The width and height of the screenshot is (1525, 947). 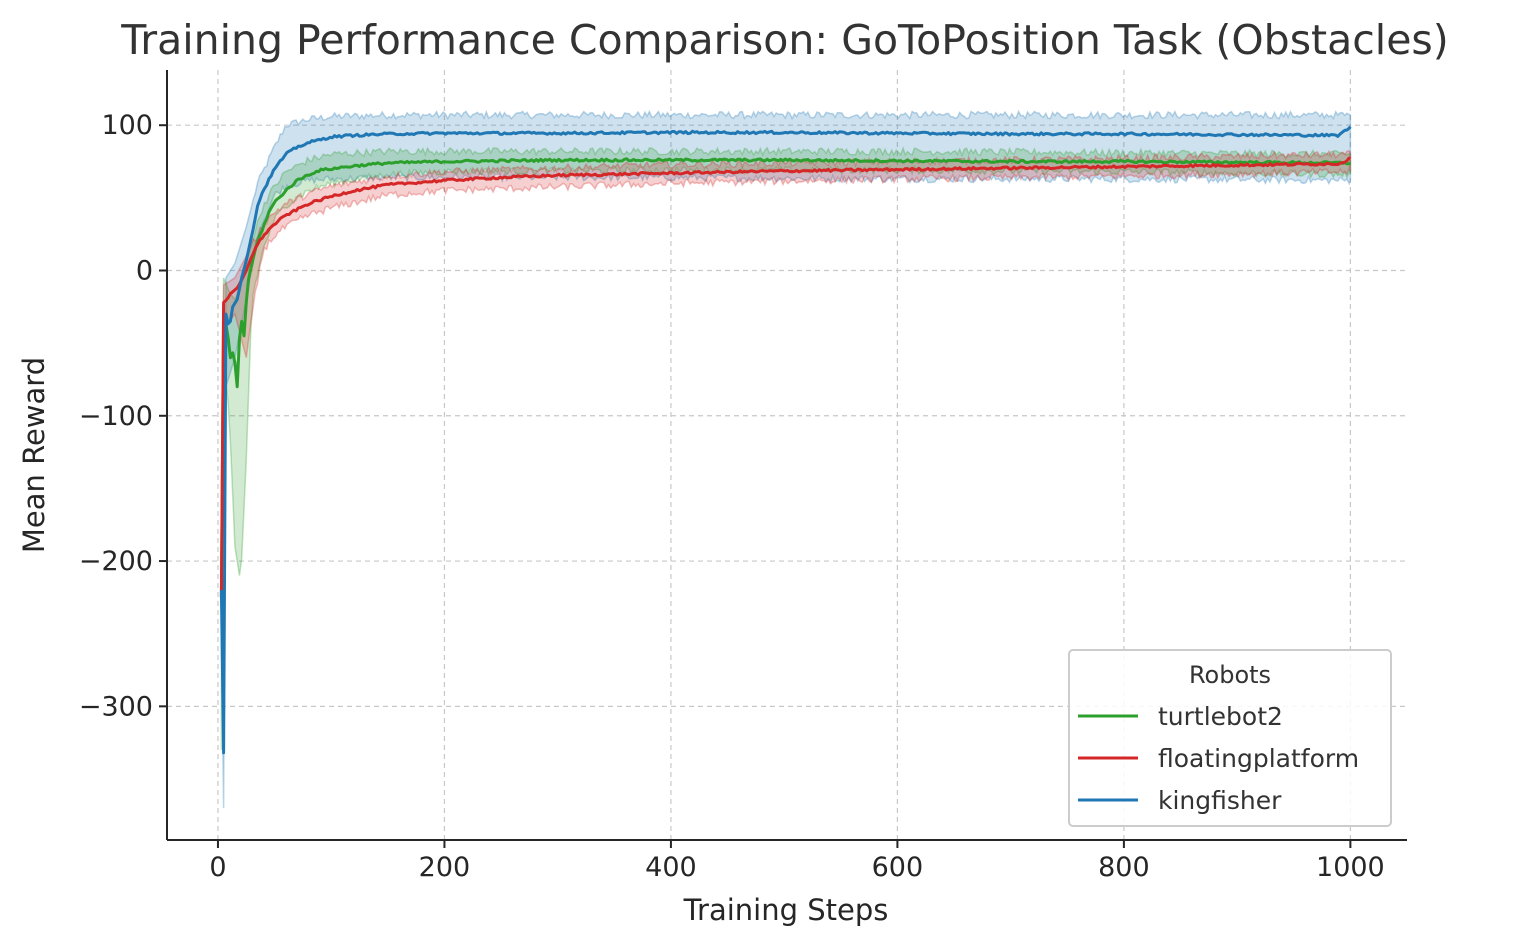 What do you see at coordinates (1258, 758) in the screenshot?
I see `legend-label-floatingplatform: floatingplatform` at bounding box center [1258, 758].